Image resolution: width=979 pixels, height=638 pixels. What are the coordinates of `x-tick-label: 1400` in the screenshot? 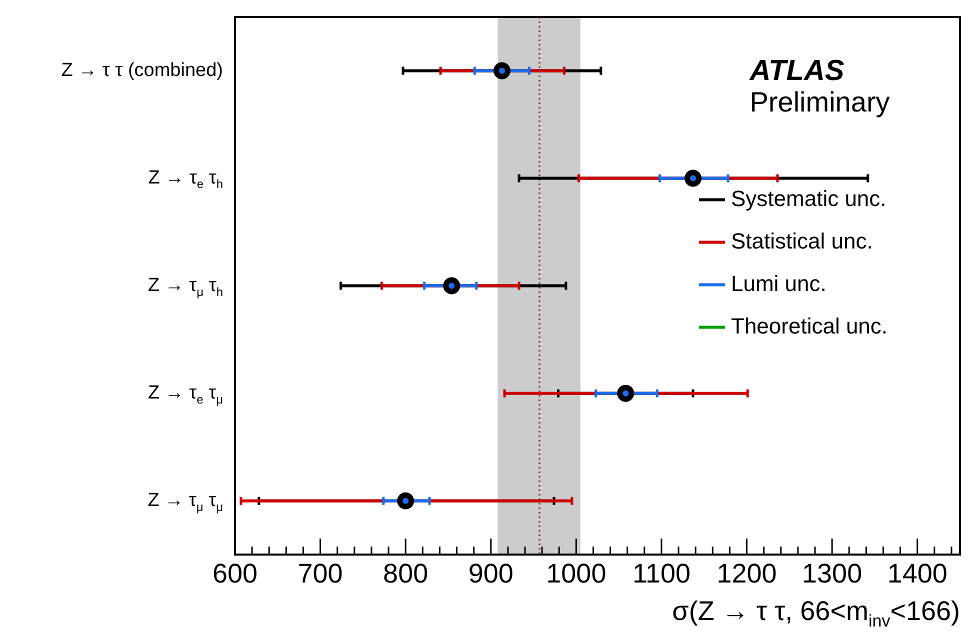 It's located at (917, 573).